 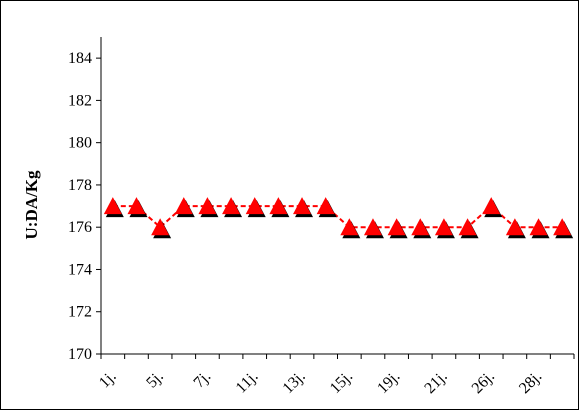 I want to click on y-tick-label: 184, so click(x=80, y=58).